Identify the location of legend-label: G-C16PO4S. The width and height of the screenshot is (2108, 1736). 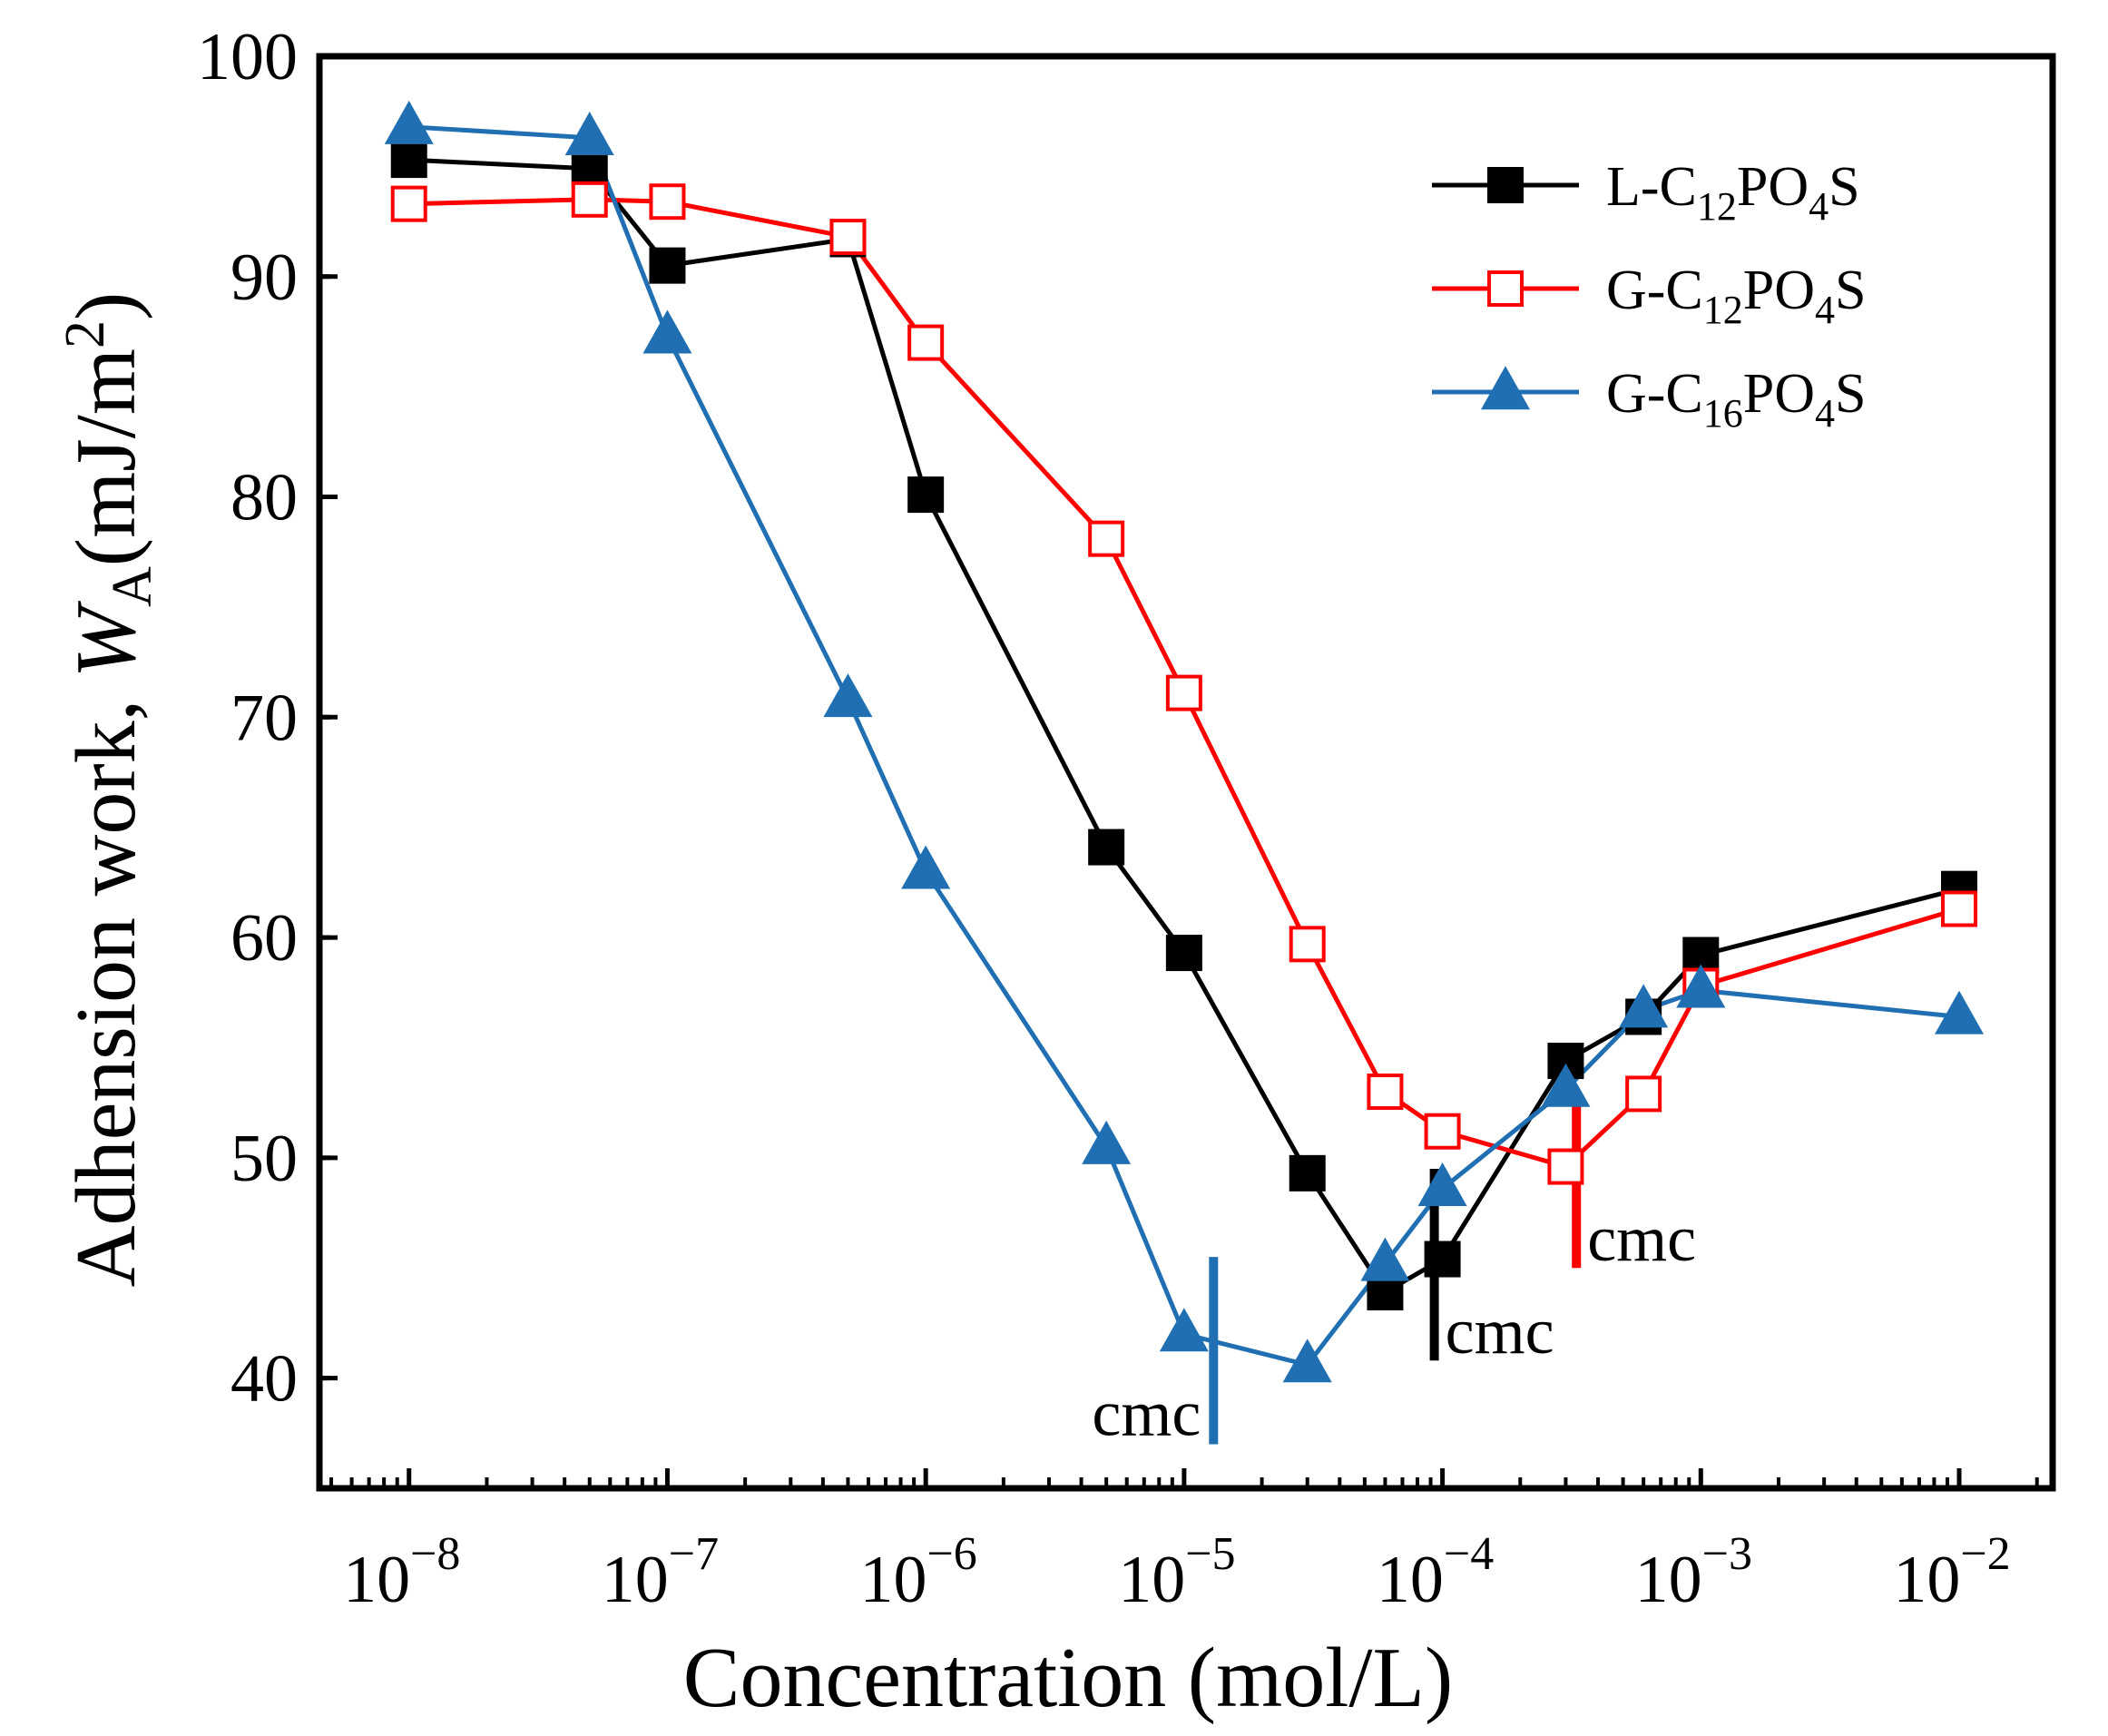
(1736, 399).